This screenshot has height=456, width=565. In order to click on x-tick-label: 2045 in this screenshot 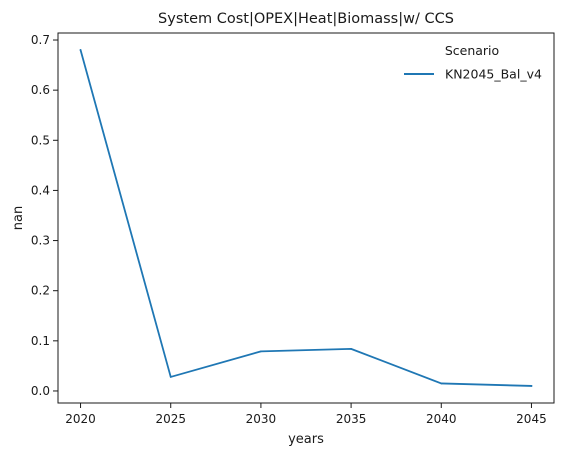, I will do `click(531, 419)`.